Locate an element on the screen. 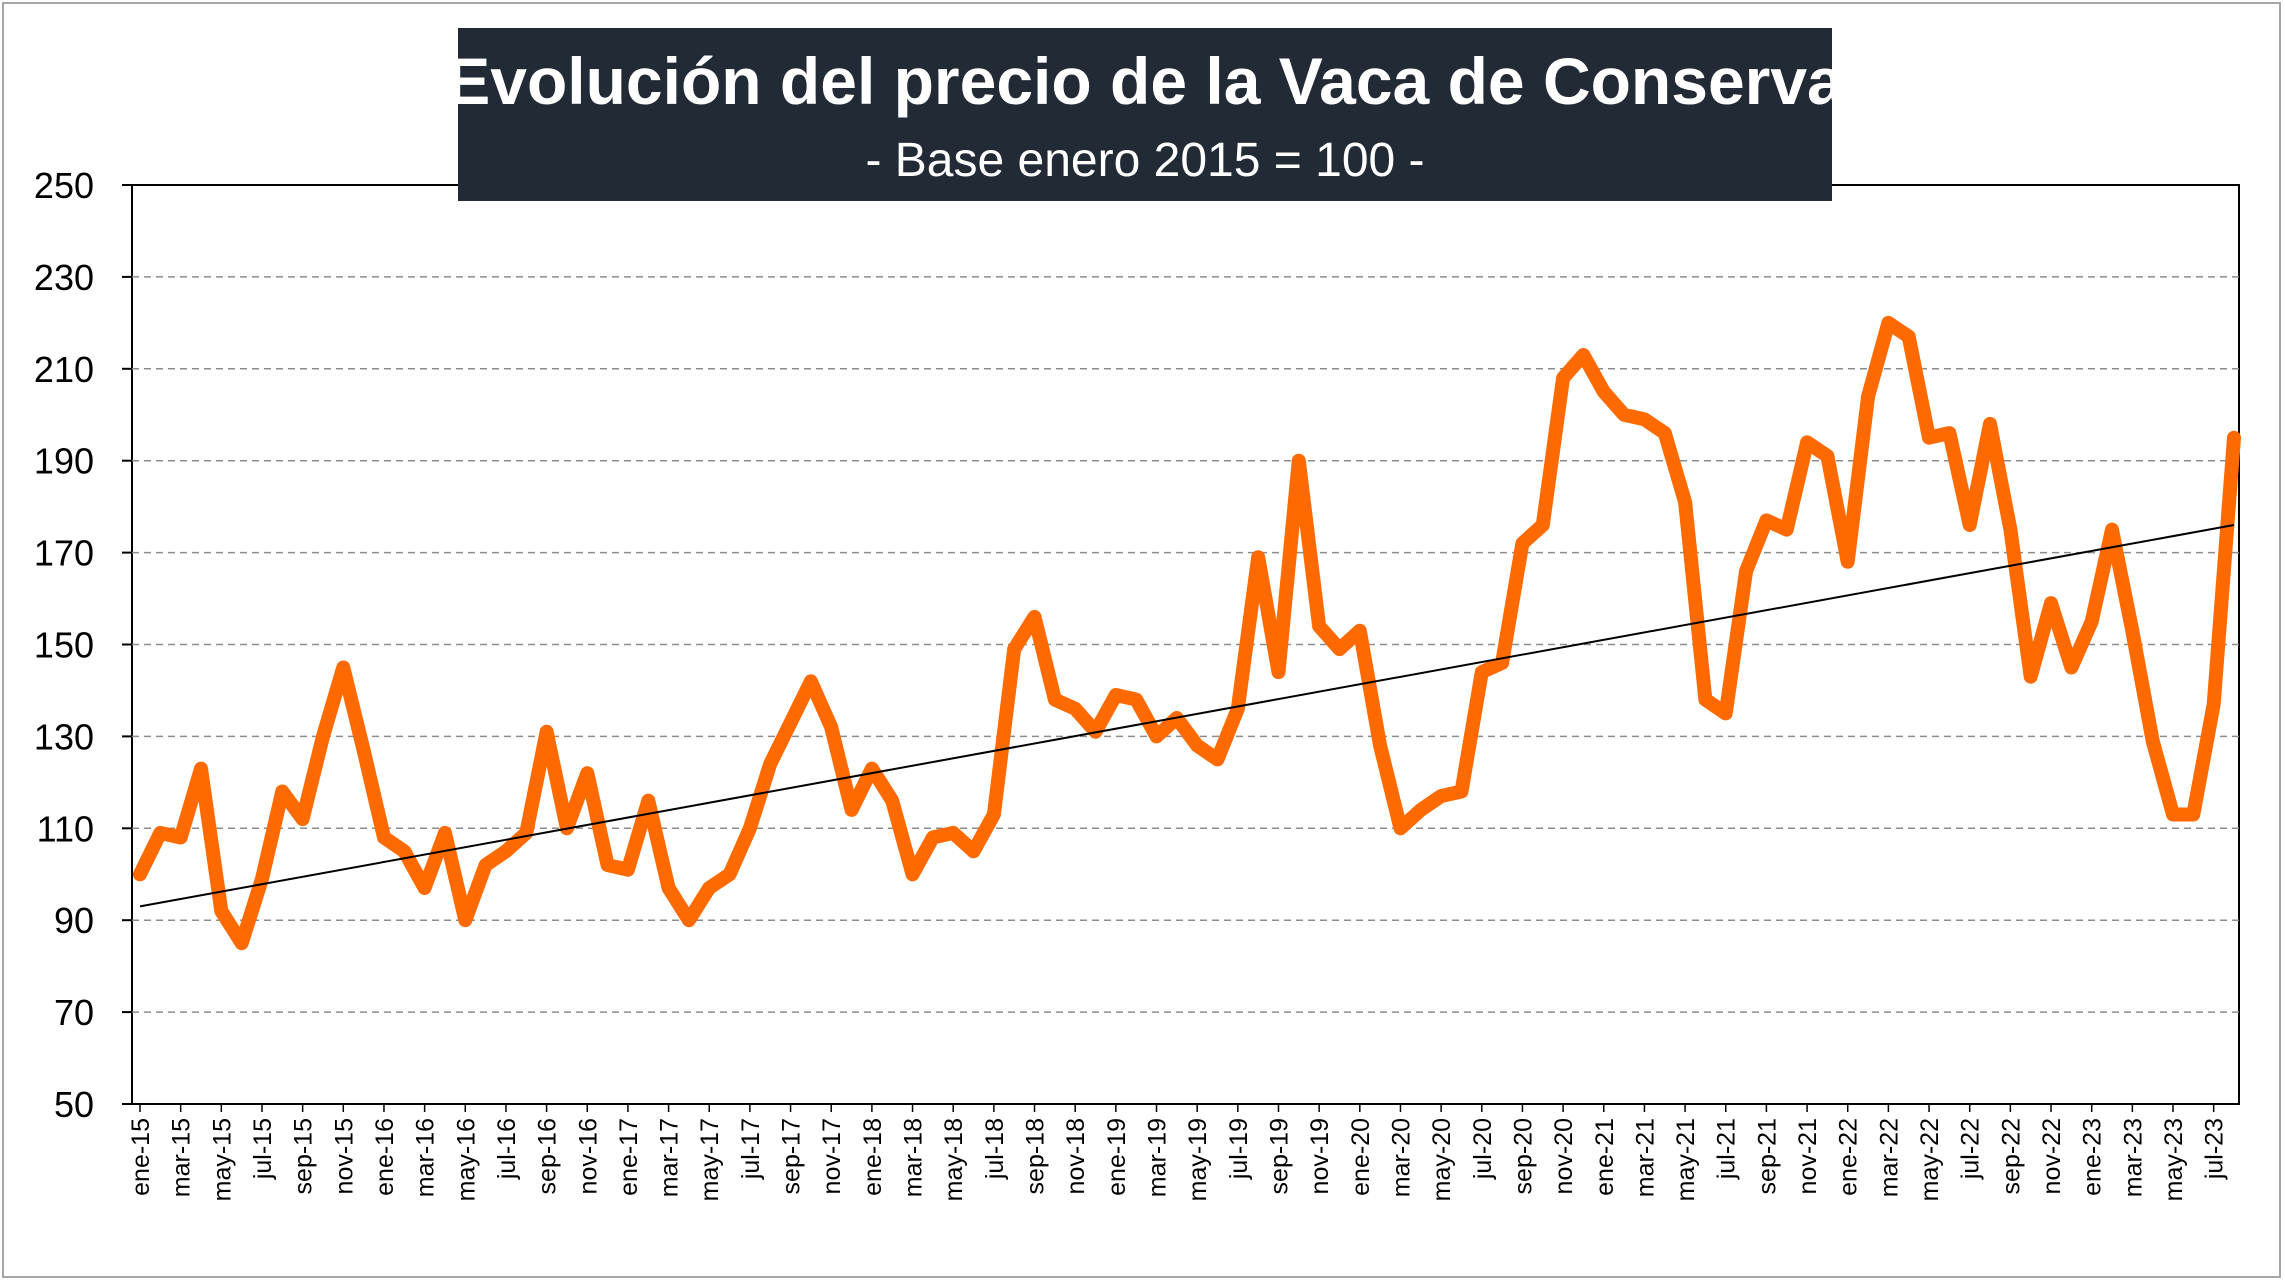 The width and height of the screenshot is (2285, 1282). x-tick-label: jul-22 is located at coordinates (1971, 1149).